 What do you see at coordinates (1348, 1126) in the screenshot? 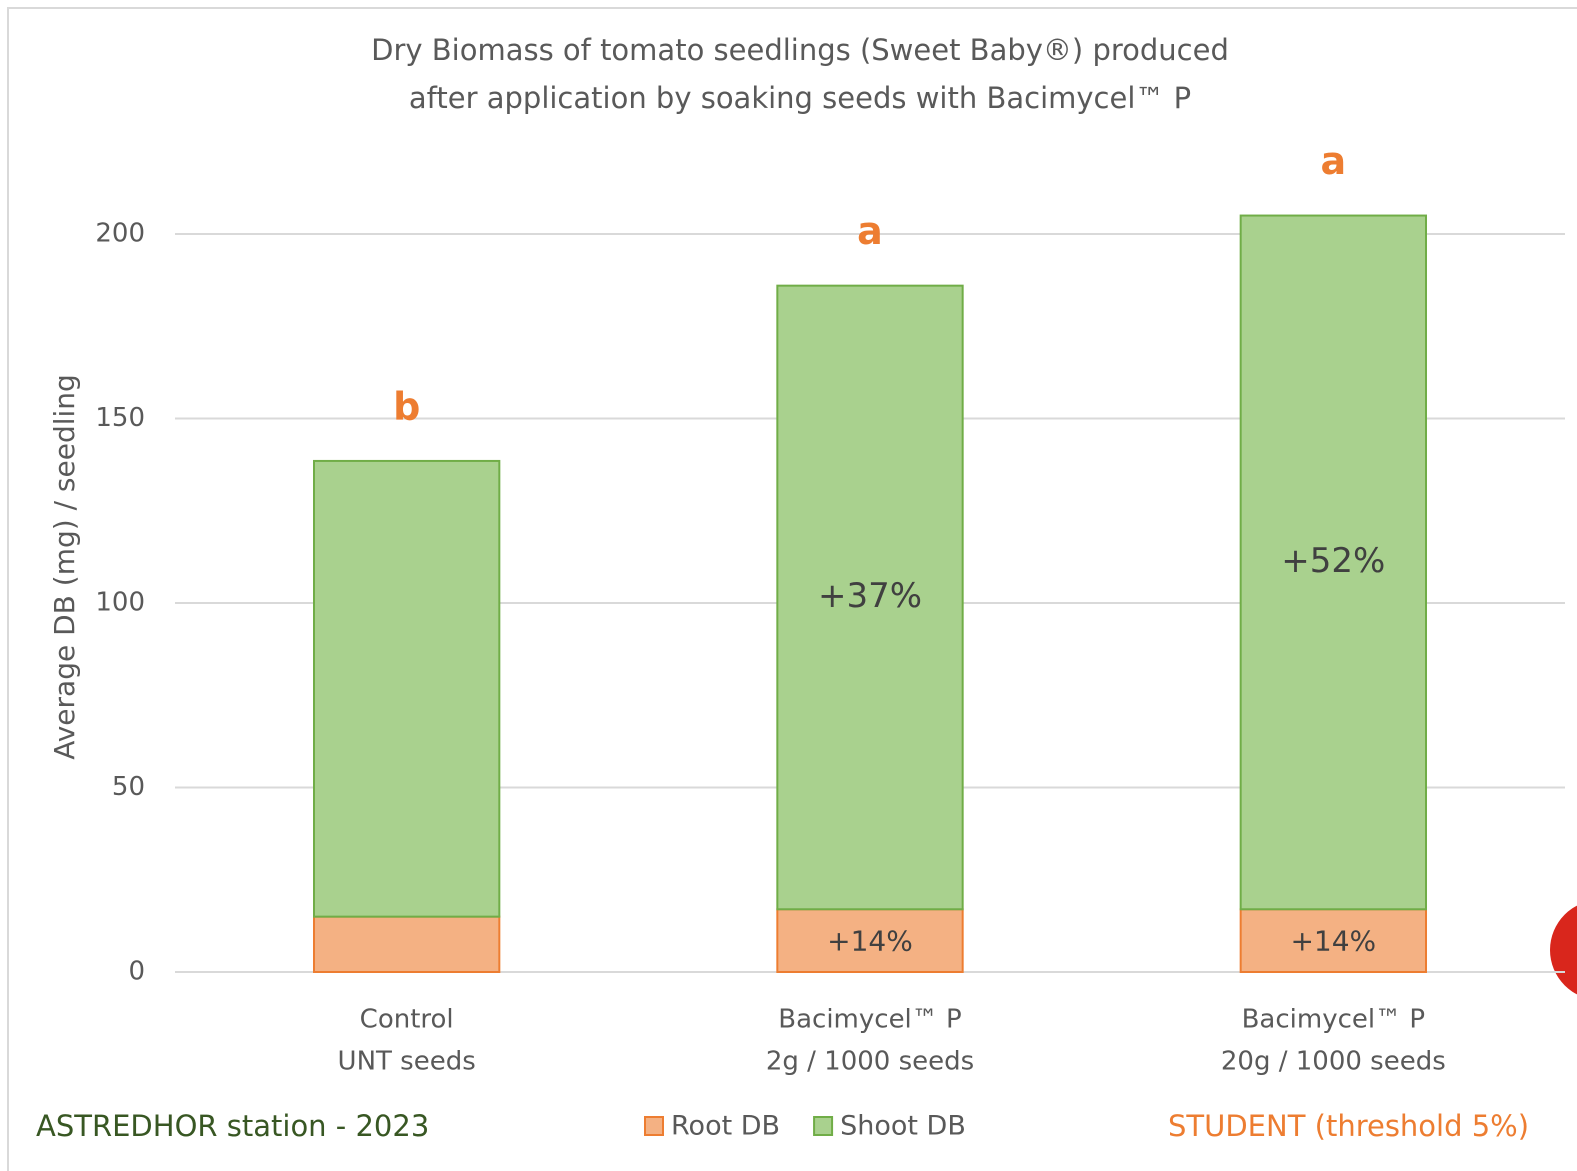
I see `test-note: STUDENT (threshold 5%)` at bounding box center [1348, 1126].